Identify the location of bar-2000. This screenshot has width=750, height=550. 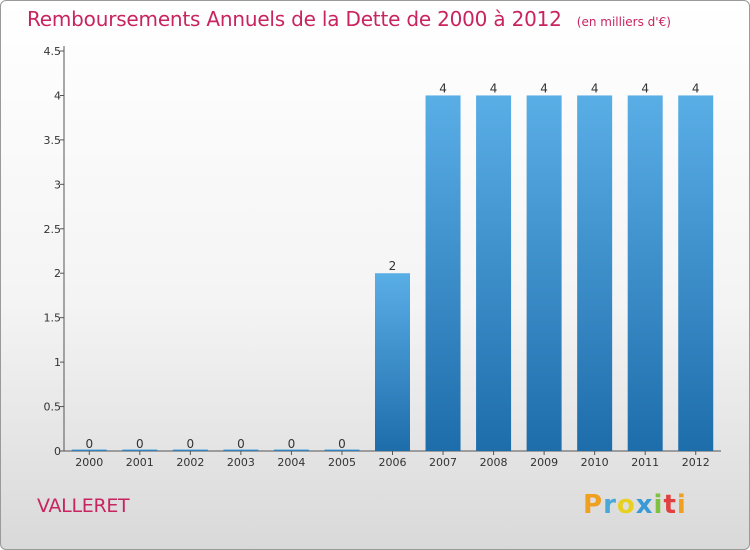
(89, 450).